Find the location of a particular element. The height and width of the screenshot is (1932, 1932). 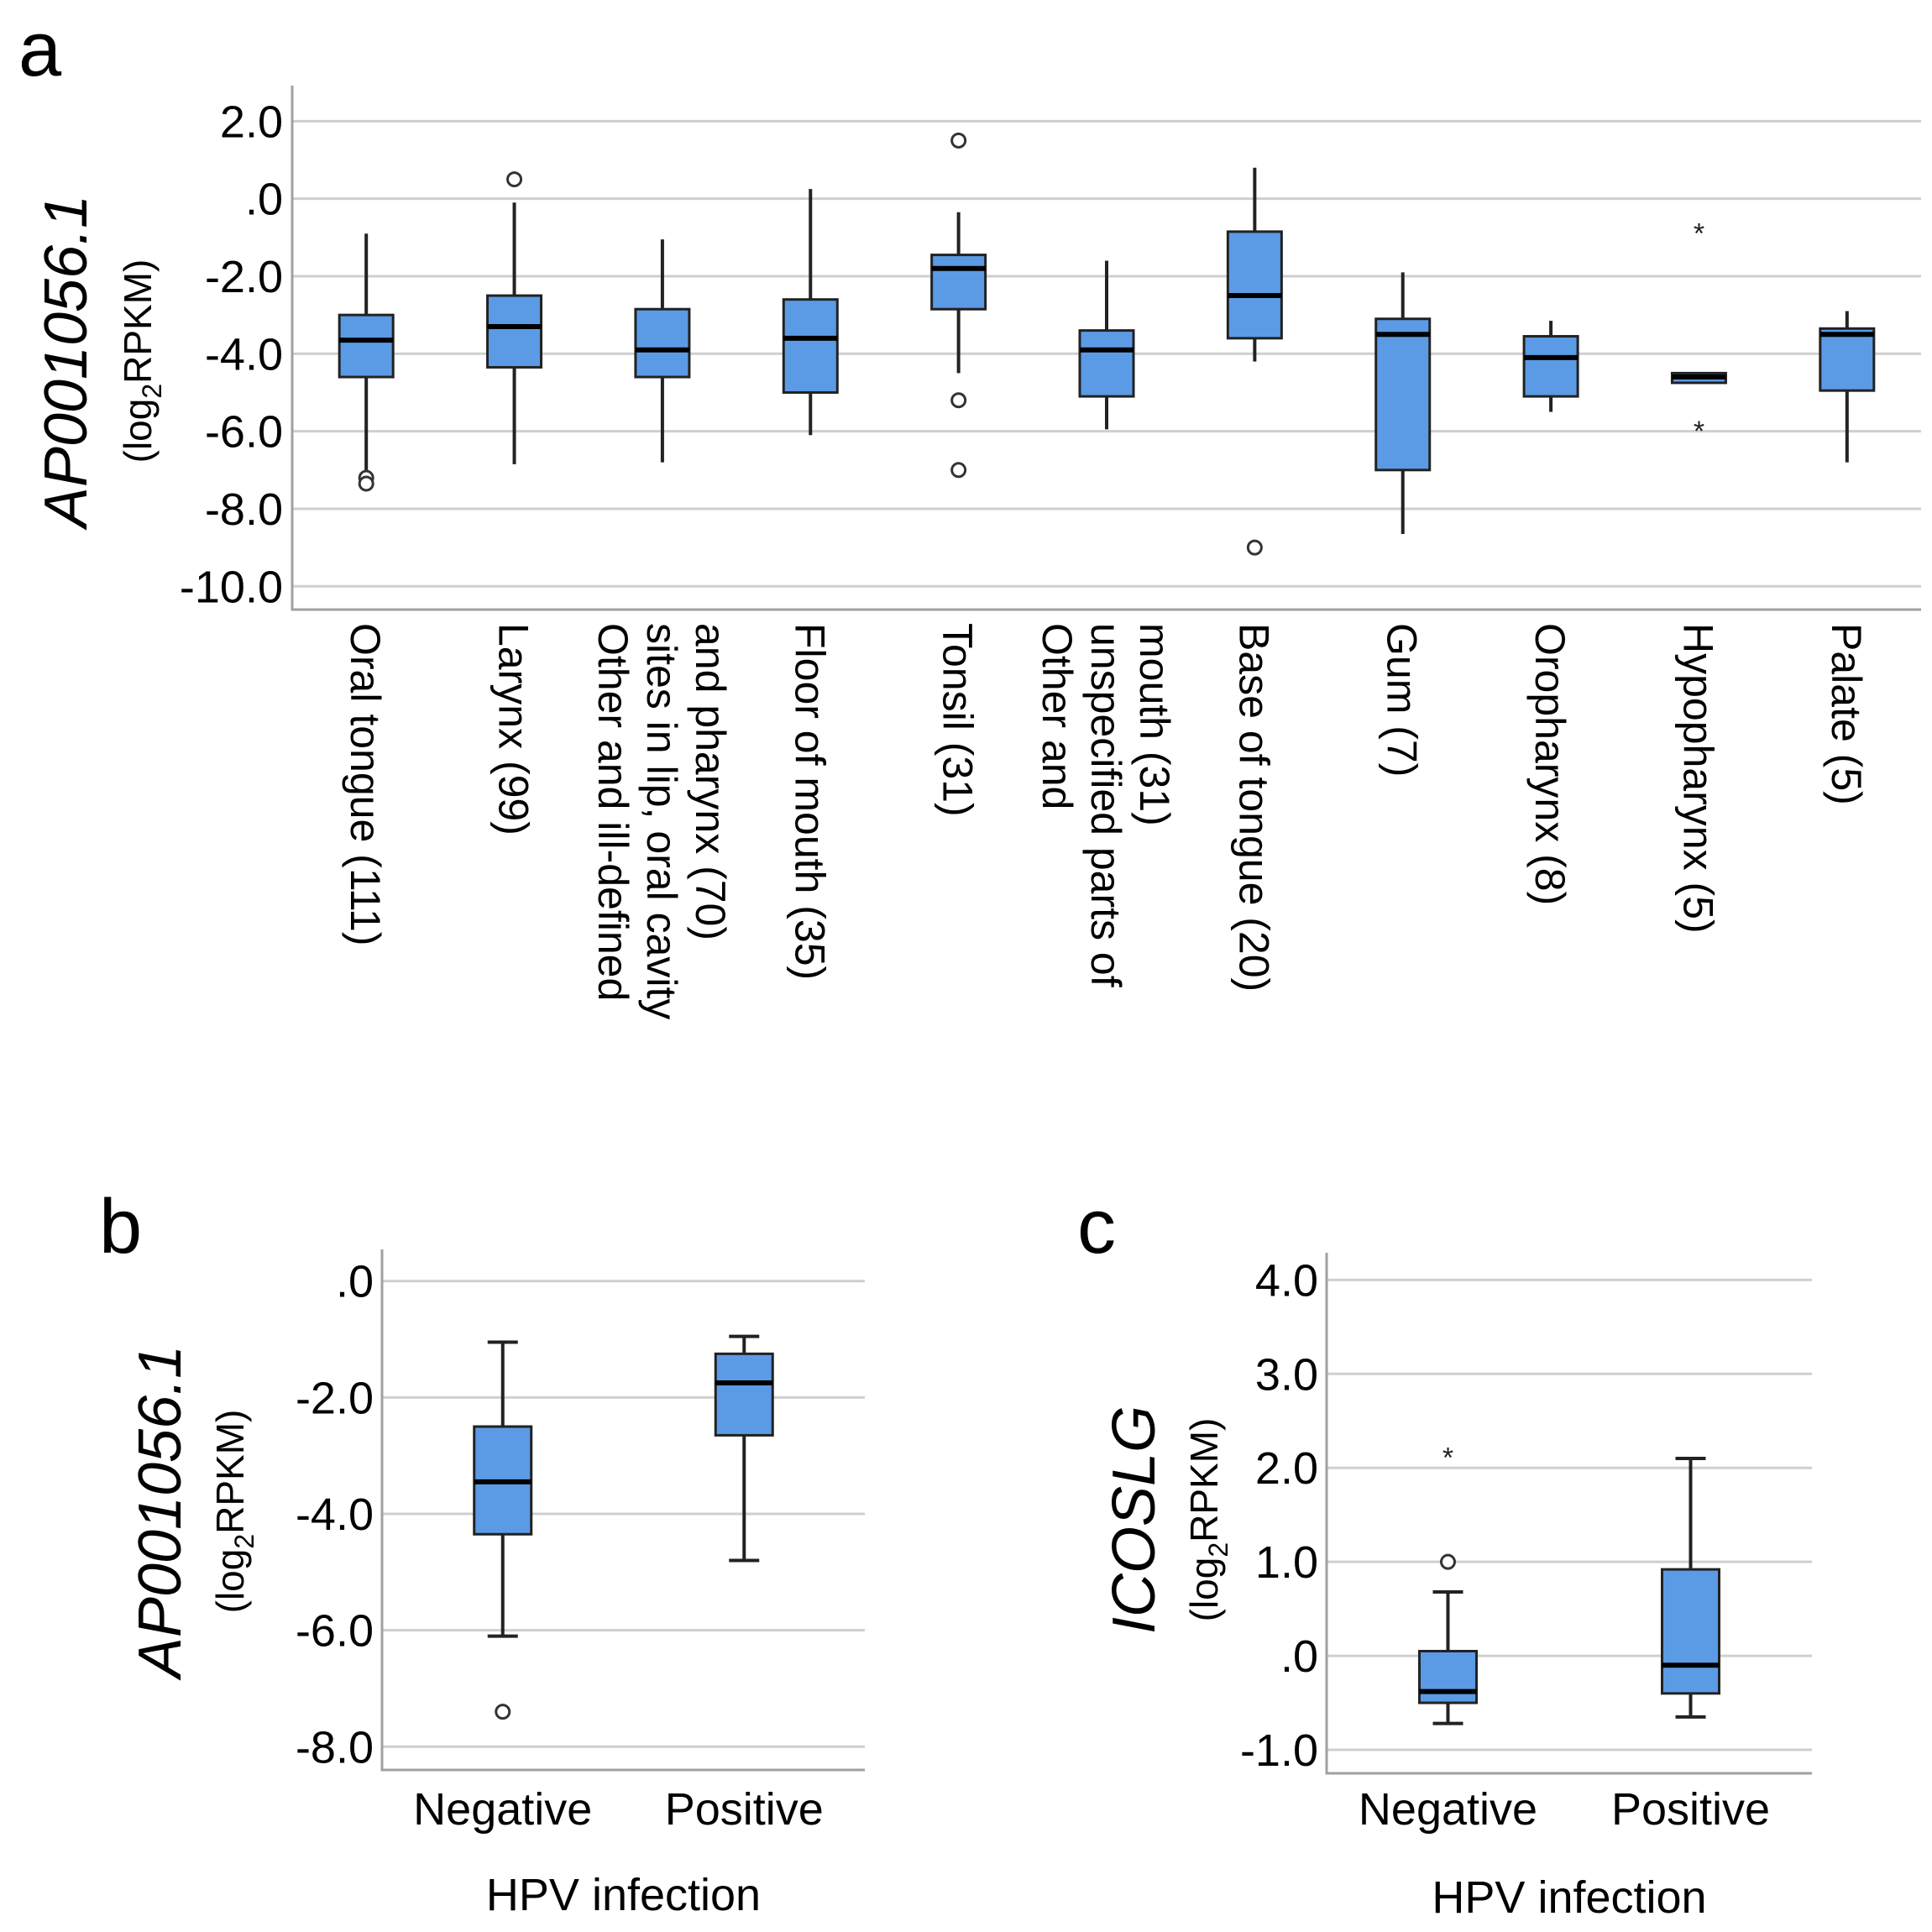

y-axis-unit-part: (log is located at coordinates (1204, 1590).